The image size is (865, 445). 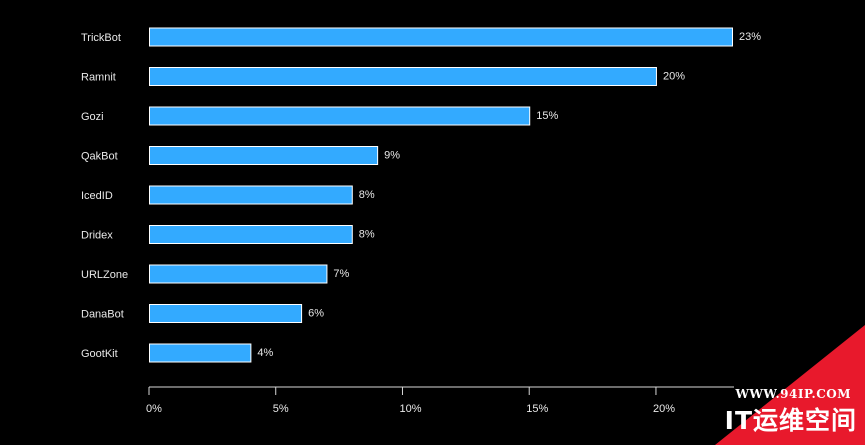 What do you see at coordinates (664, 409) in the screenshot?
I see `x-tick-label: 20%` at bounding box center [664, 409].